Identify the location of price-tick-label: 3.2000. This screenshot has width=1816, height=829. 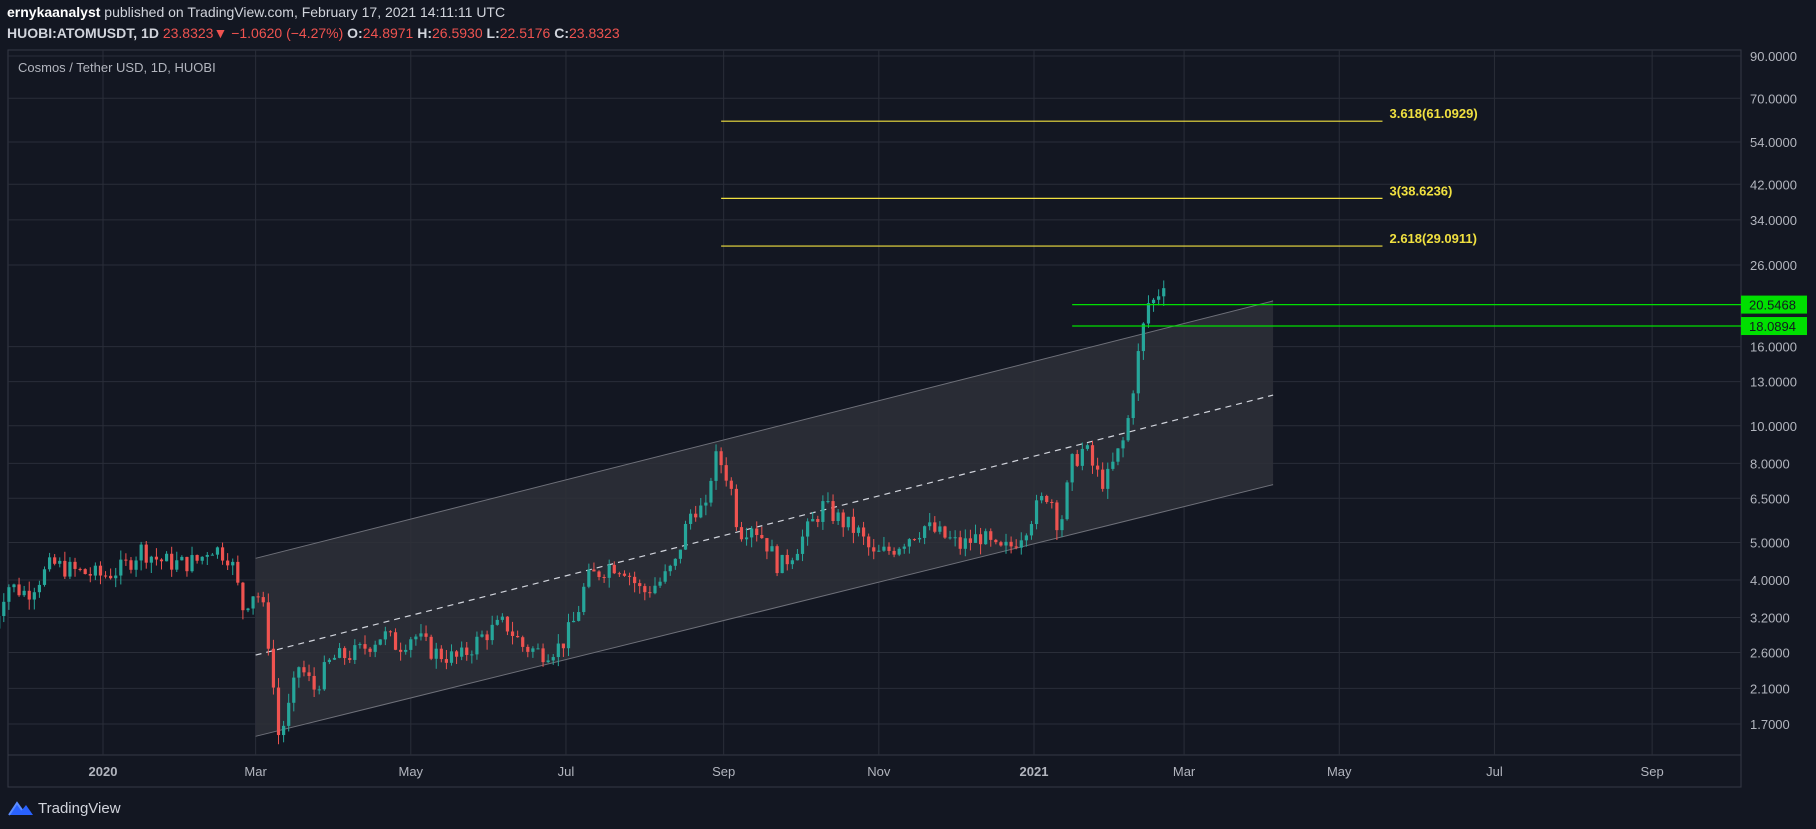
(1770, 618).